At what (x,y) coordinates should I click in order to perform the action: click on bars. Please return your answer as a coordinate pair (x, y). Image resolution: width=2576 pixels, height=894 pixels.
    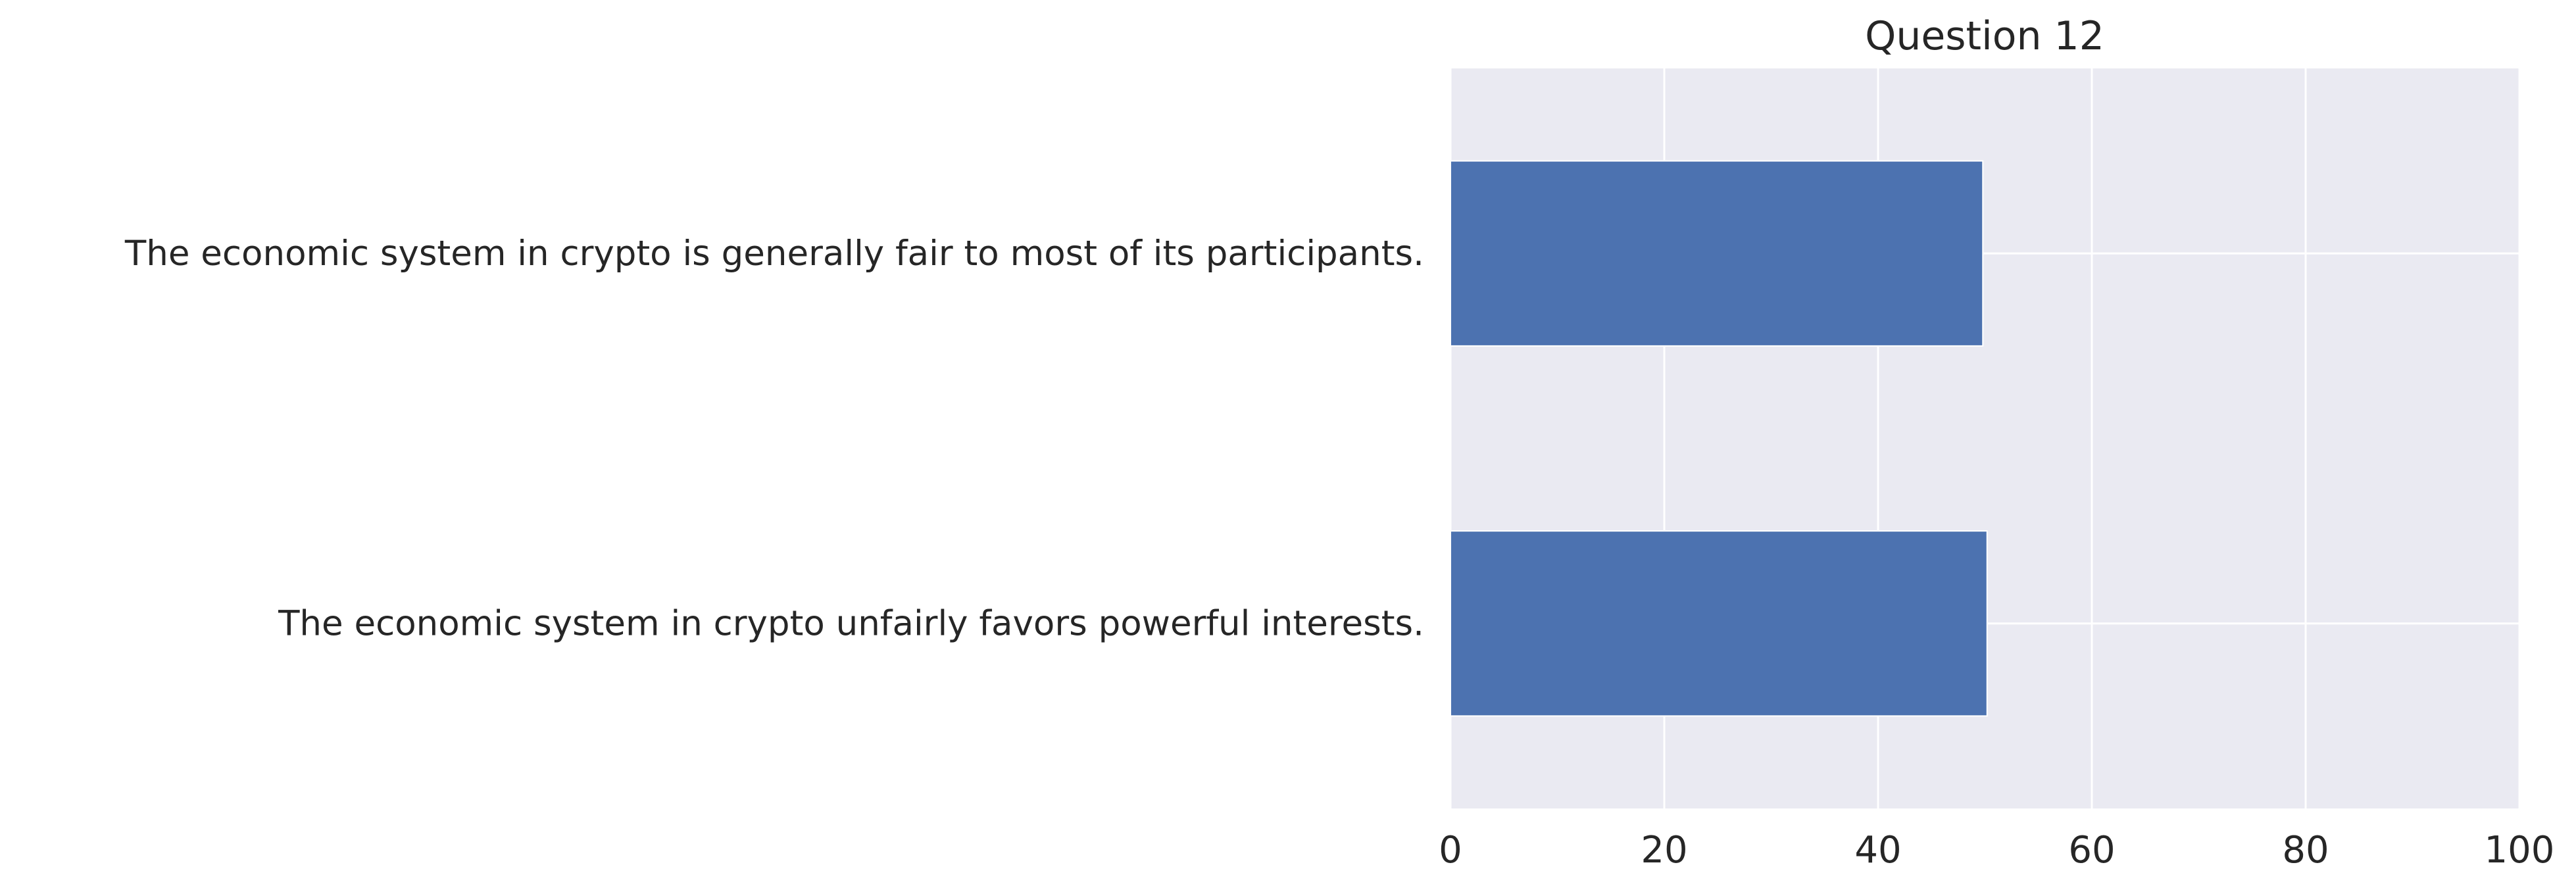
    Looking at the image, I should click on (1719, 438).